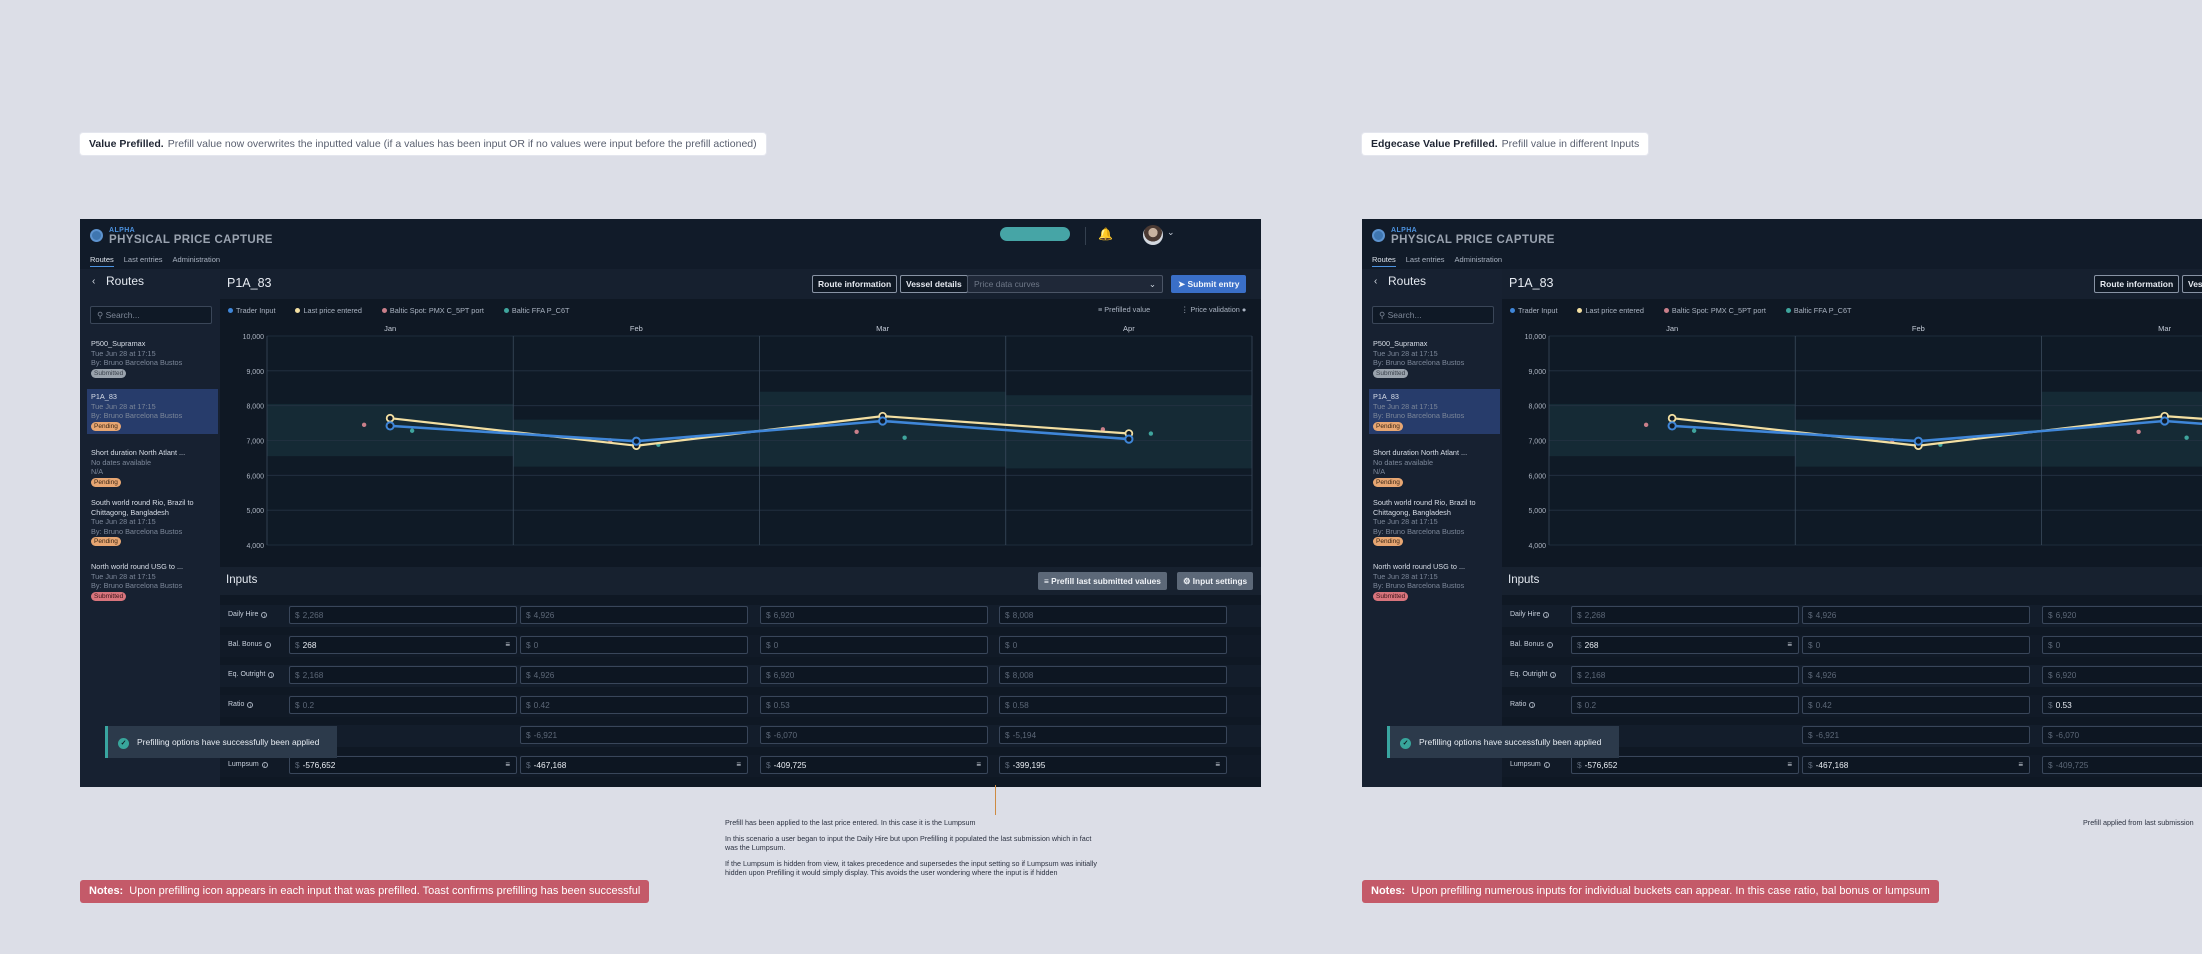 Image resolution: width=2202 pixels, height=954 pixels. I want to click on input-row: $ -6,921 $ -6,070, so click(1852, 736).